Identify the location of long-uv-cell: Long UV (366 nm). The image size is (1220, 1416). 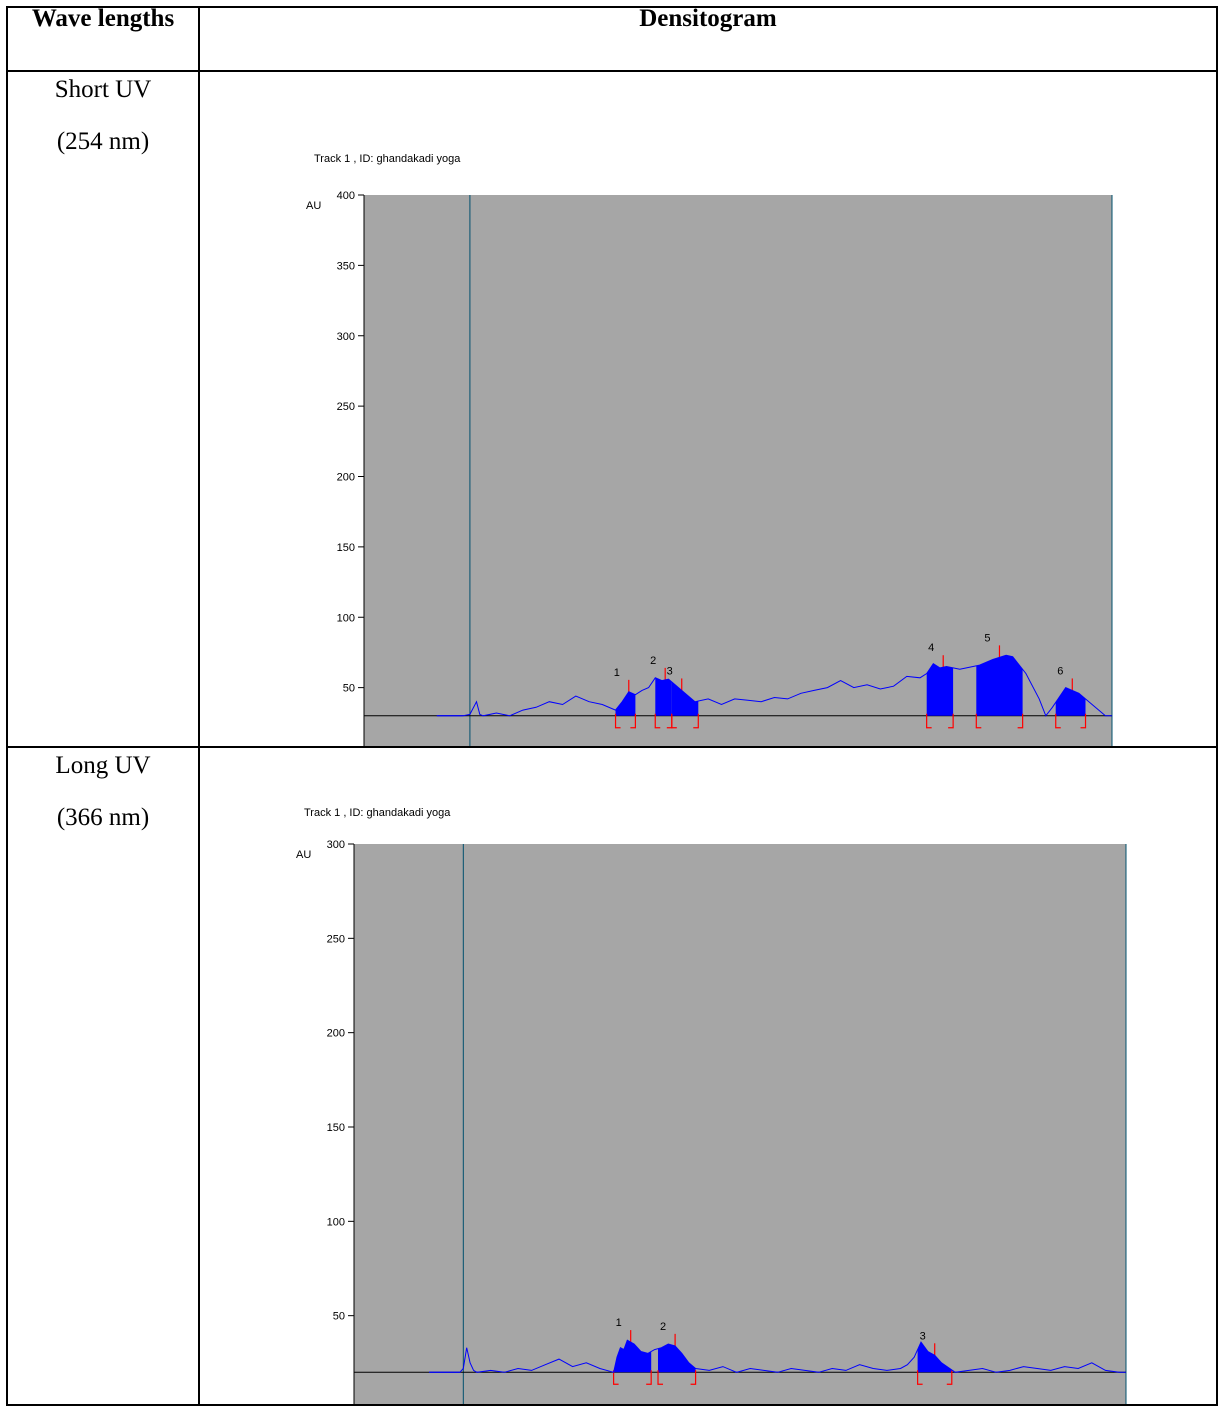
(103, 1076).